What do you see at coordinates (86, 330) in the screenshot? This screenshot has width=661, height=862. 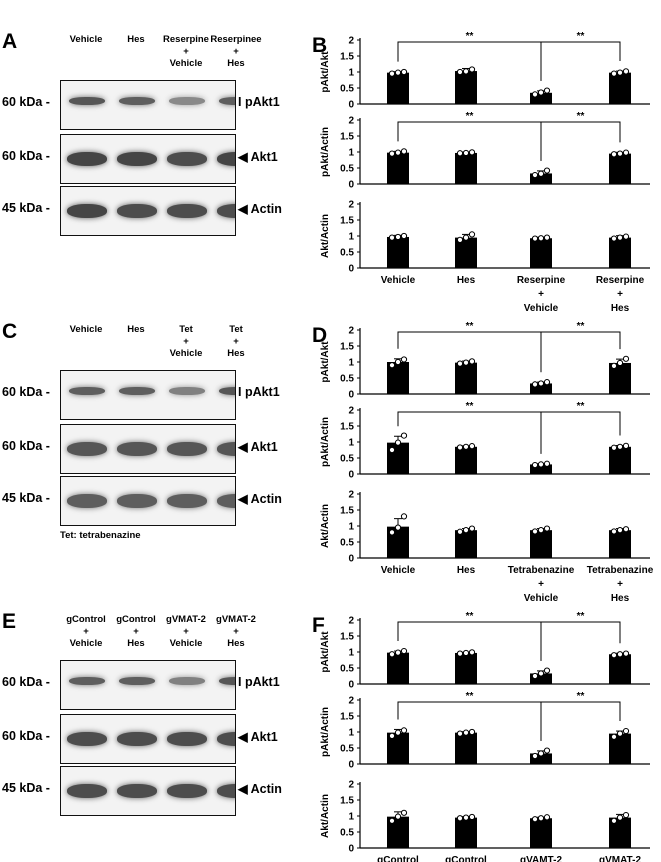 I see `lane-label: Vehicle` at bounding box center [86, 330].